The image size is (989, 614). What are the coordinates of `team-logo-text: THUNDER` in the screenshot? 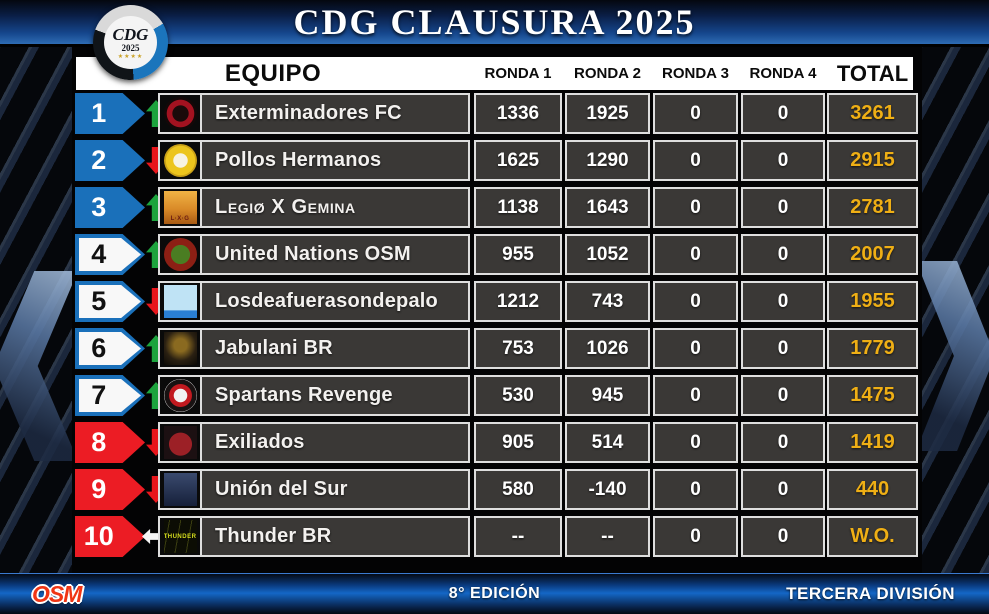 It's located at (180, 536).